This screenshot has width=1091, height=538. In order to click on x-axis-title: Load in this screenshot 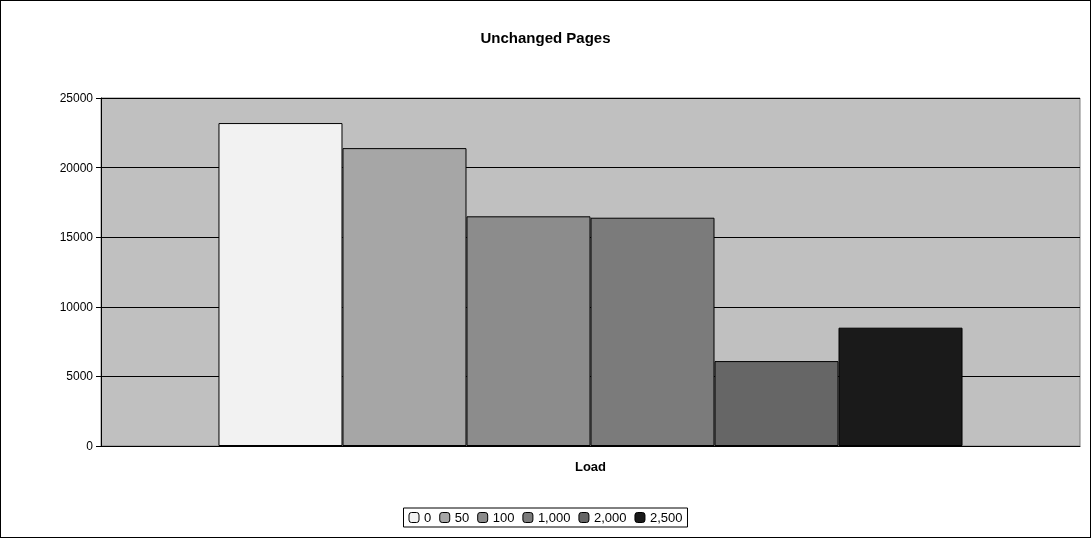, I will do `click(590, 466)`.